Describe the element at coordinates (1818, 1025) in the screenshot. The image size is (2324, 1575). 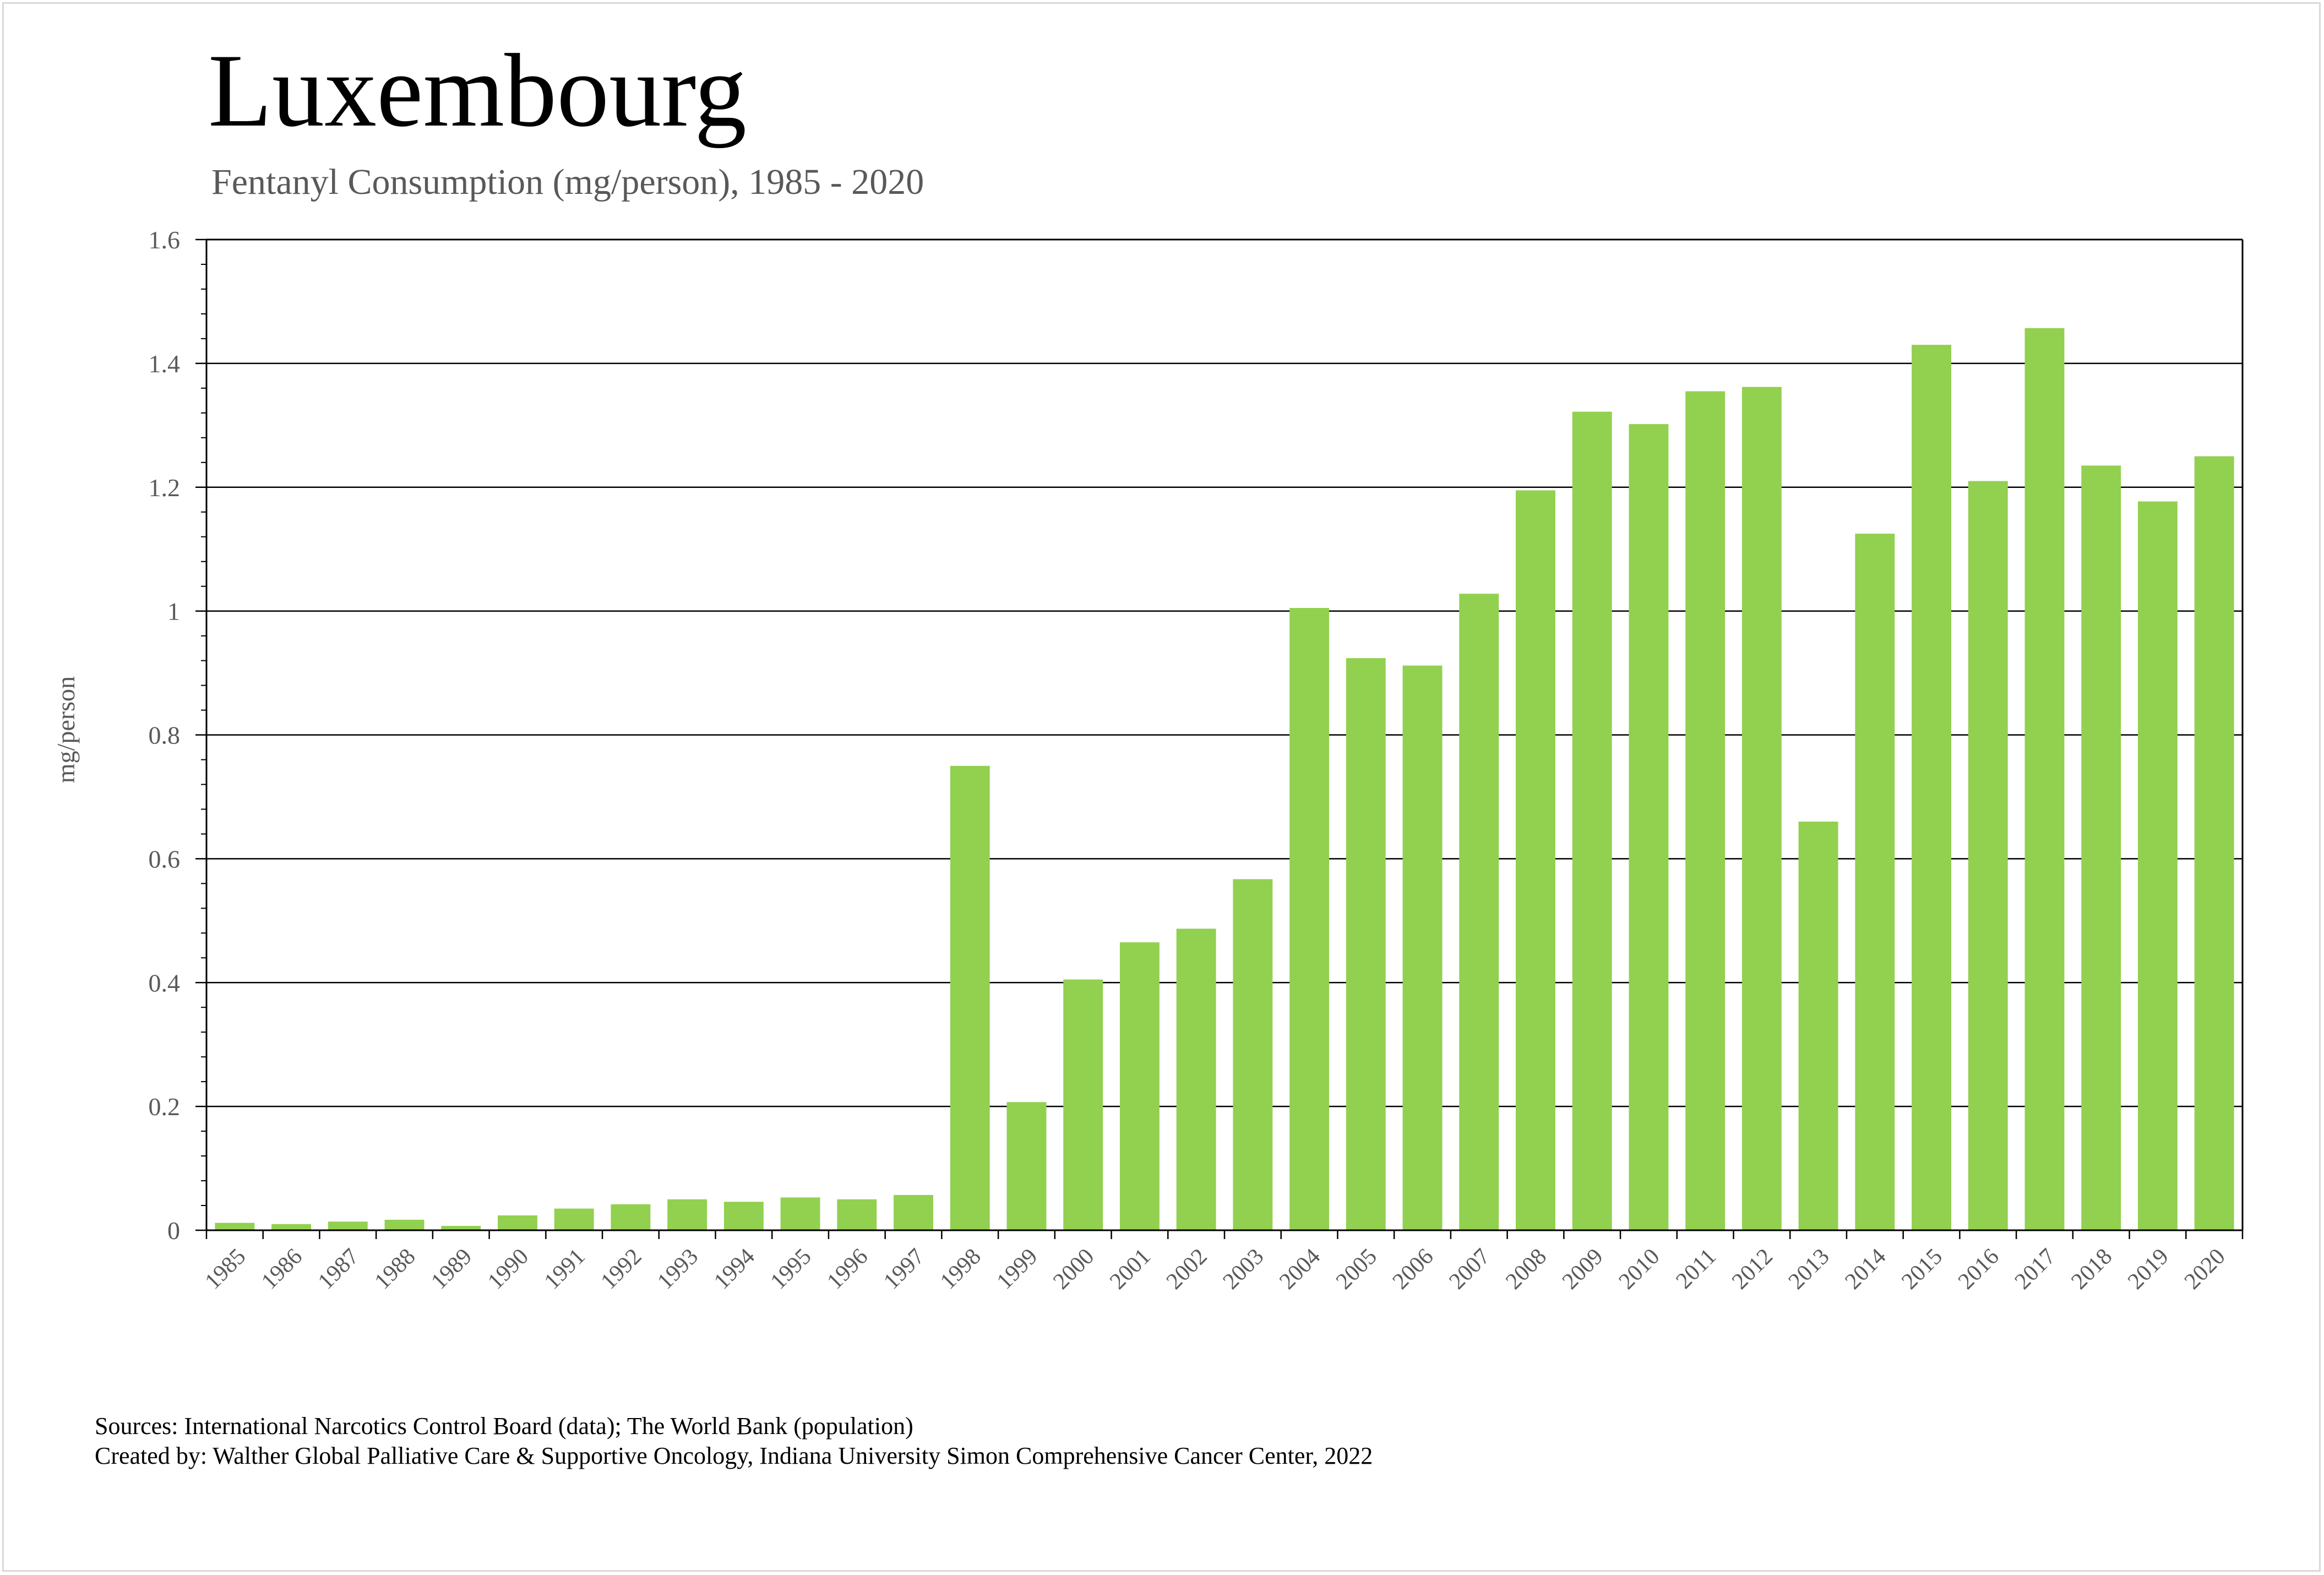
I see `bar-2013` at that location.